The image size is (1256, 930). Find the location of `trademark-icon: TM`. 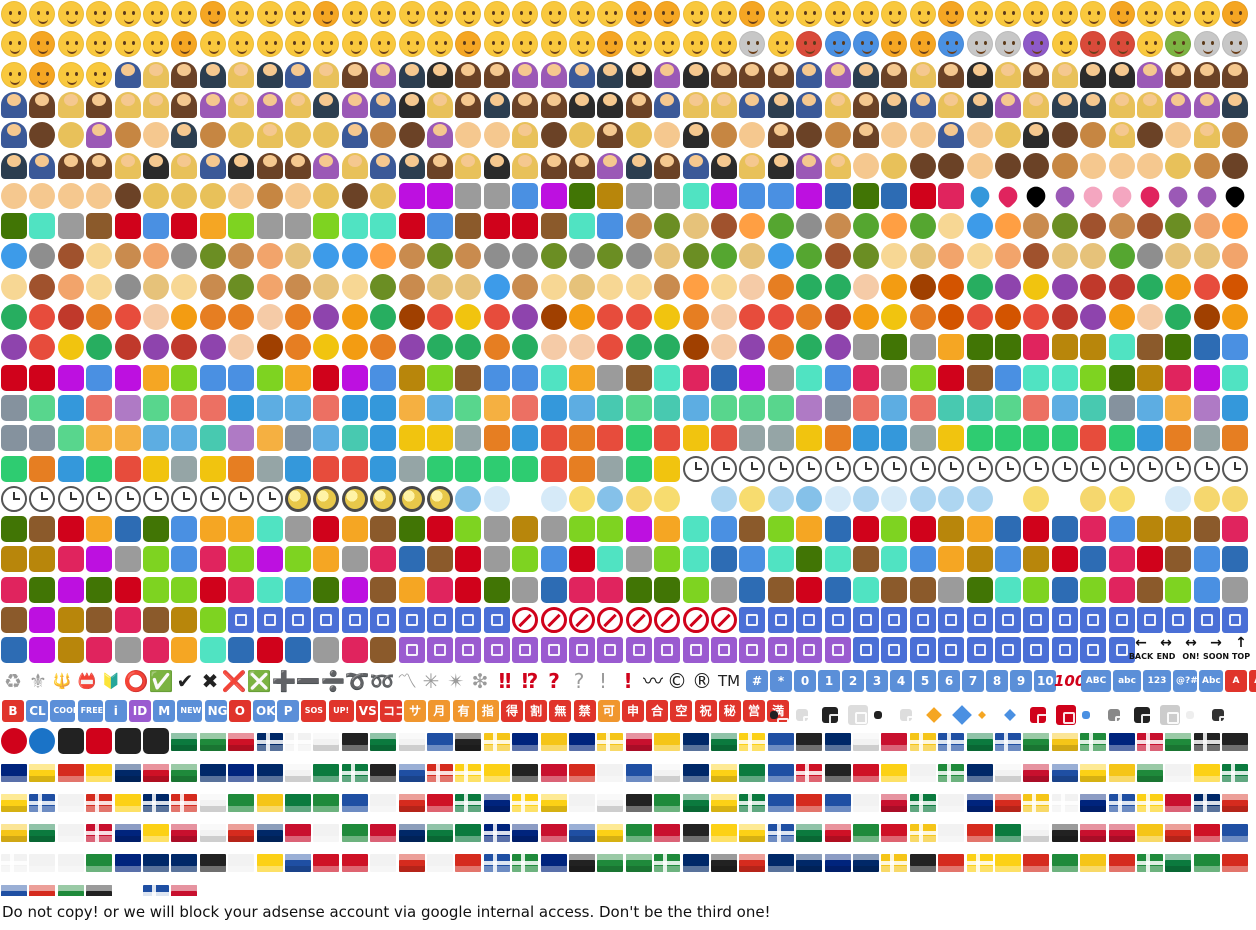

trademark-icon: TM is located at coordinates (729, 681).